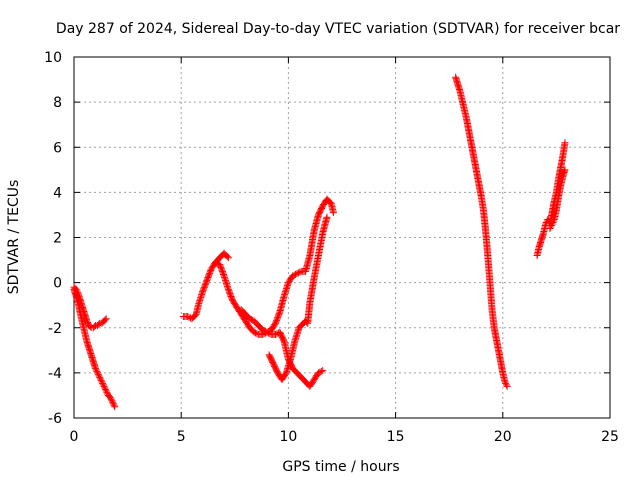 This screenshot has height=480, width=640. I want to click on x-tick-label: 15, so click(396, 437).